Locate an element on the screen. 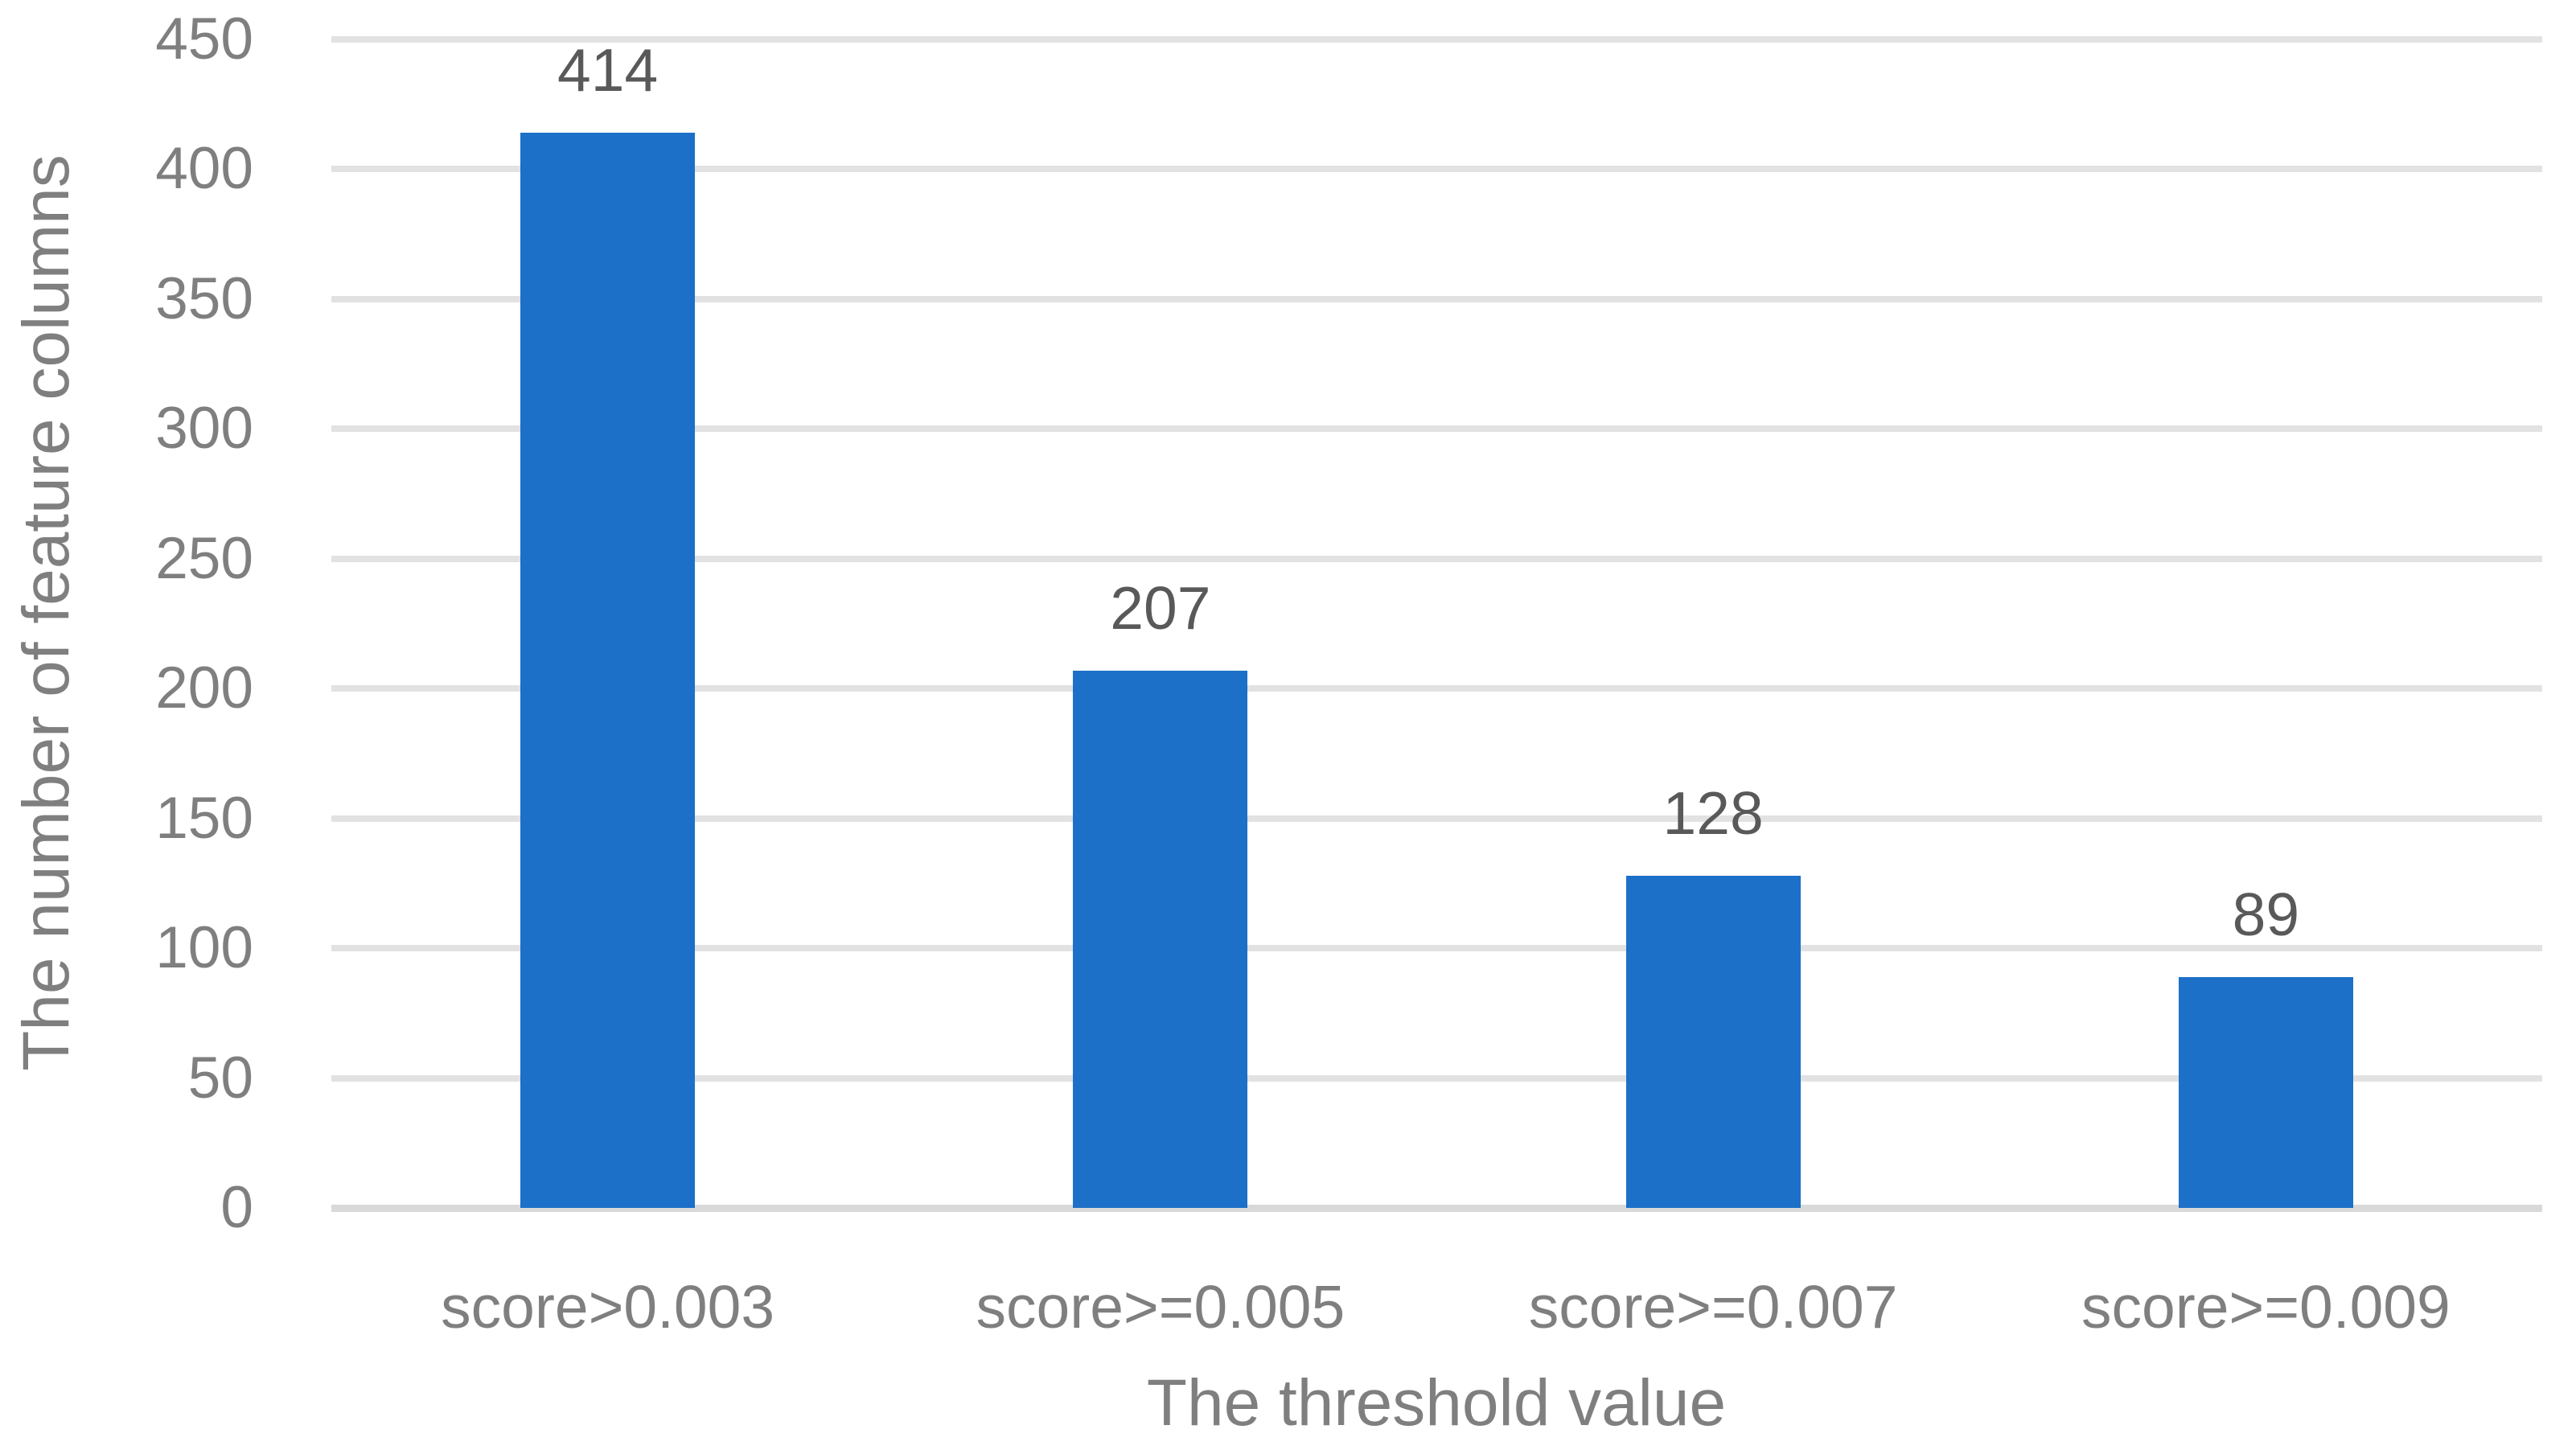 The width and height of the screenshot is (2576, 1454). y-tick-label-450: 450 is located at coordinates (204, 39).